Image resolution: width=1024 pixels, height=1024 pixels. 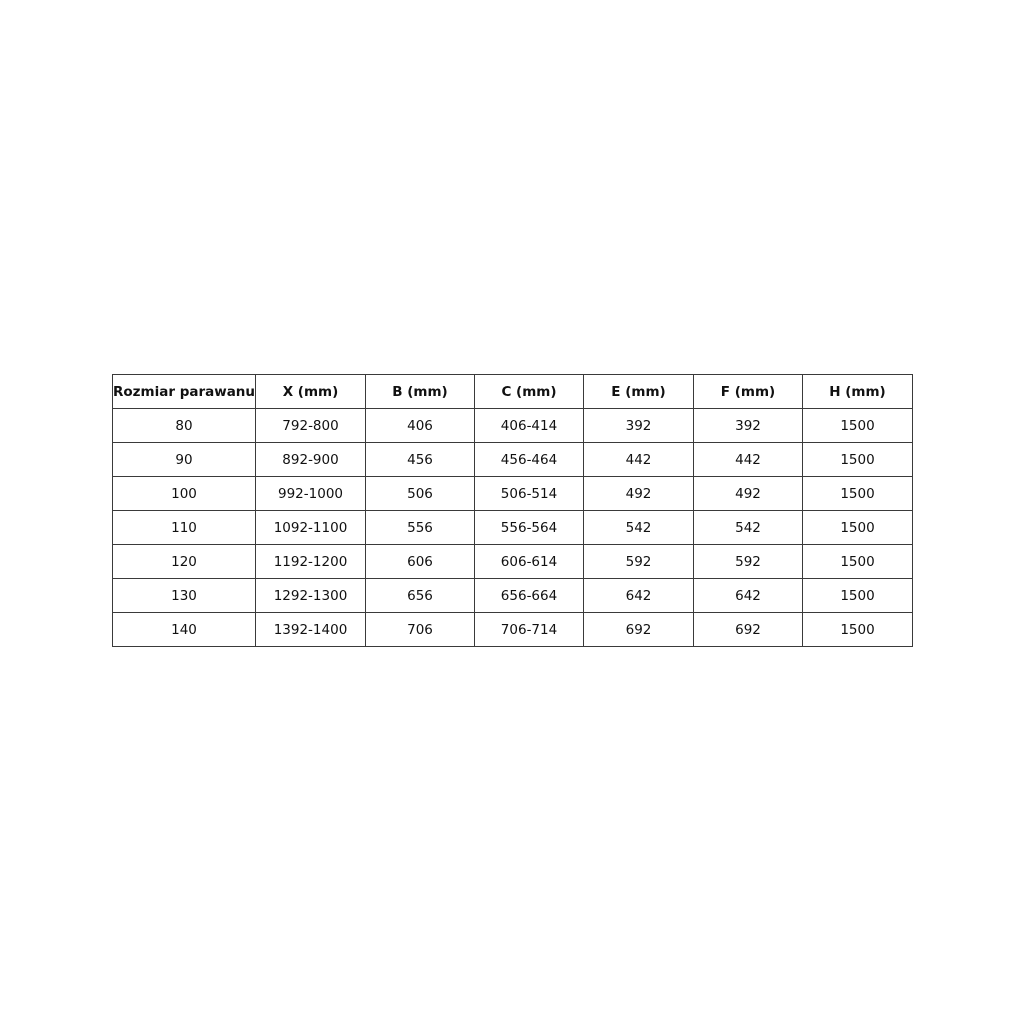 I want to click on table-row: 130 1292-1300 656 656-664 642 642 1500, so click(x=512, y=595).